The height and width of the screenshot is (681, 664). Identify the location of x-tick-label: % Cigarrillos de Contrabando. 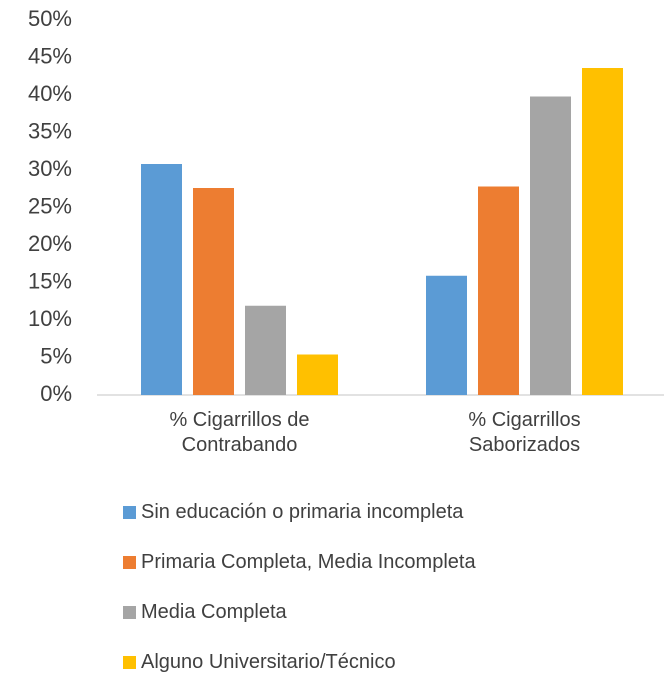
(239, 432).